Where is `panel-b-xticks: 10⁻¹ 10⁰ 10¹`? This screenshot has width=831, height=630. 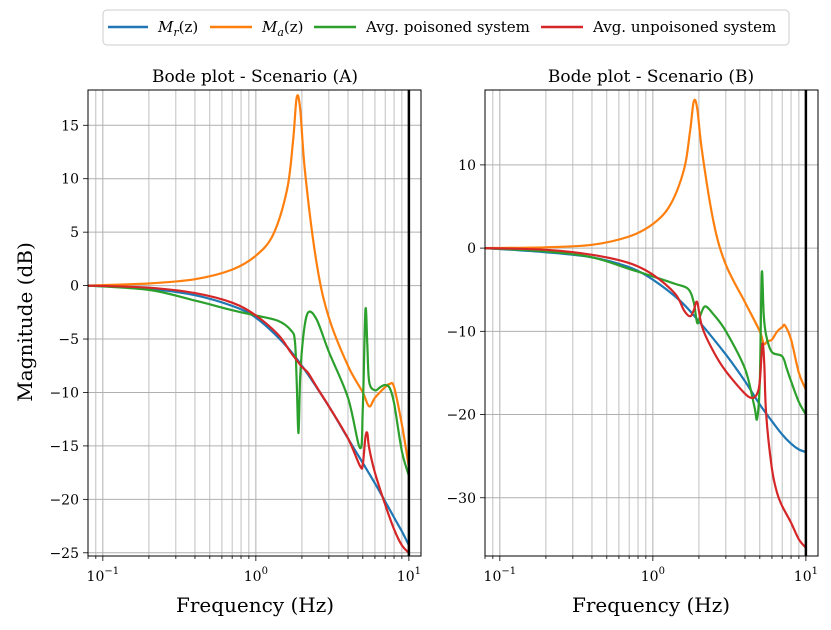 panel-b-xticks: 10⁻¹ 10⁰ 10¹ is located at coordinates (651, 570).